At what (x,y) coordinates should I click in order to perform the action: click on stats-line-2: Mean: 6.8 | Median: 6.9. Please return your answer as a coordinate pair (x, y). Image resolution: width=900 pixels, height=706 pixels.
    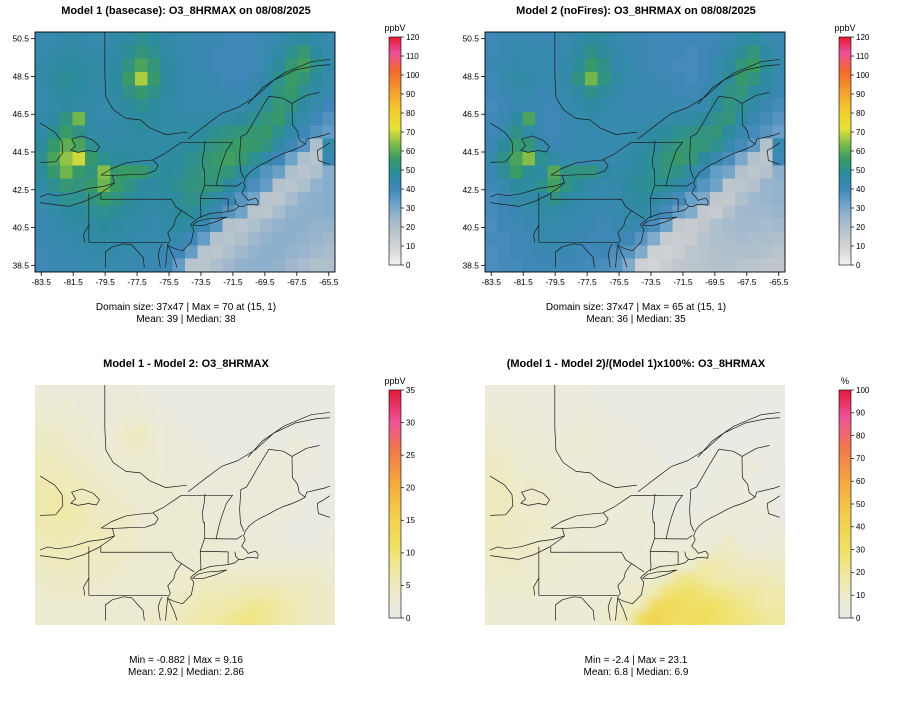
    Looking at the image, I should click on (636, 672).